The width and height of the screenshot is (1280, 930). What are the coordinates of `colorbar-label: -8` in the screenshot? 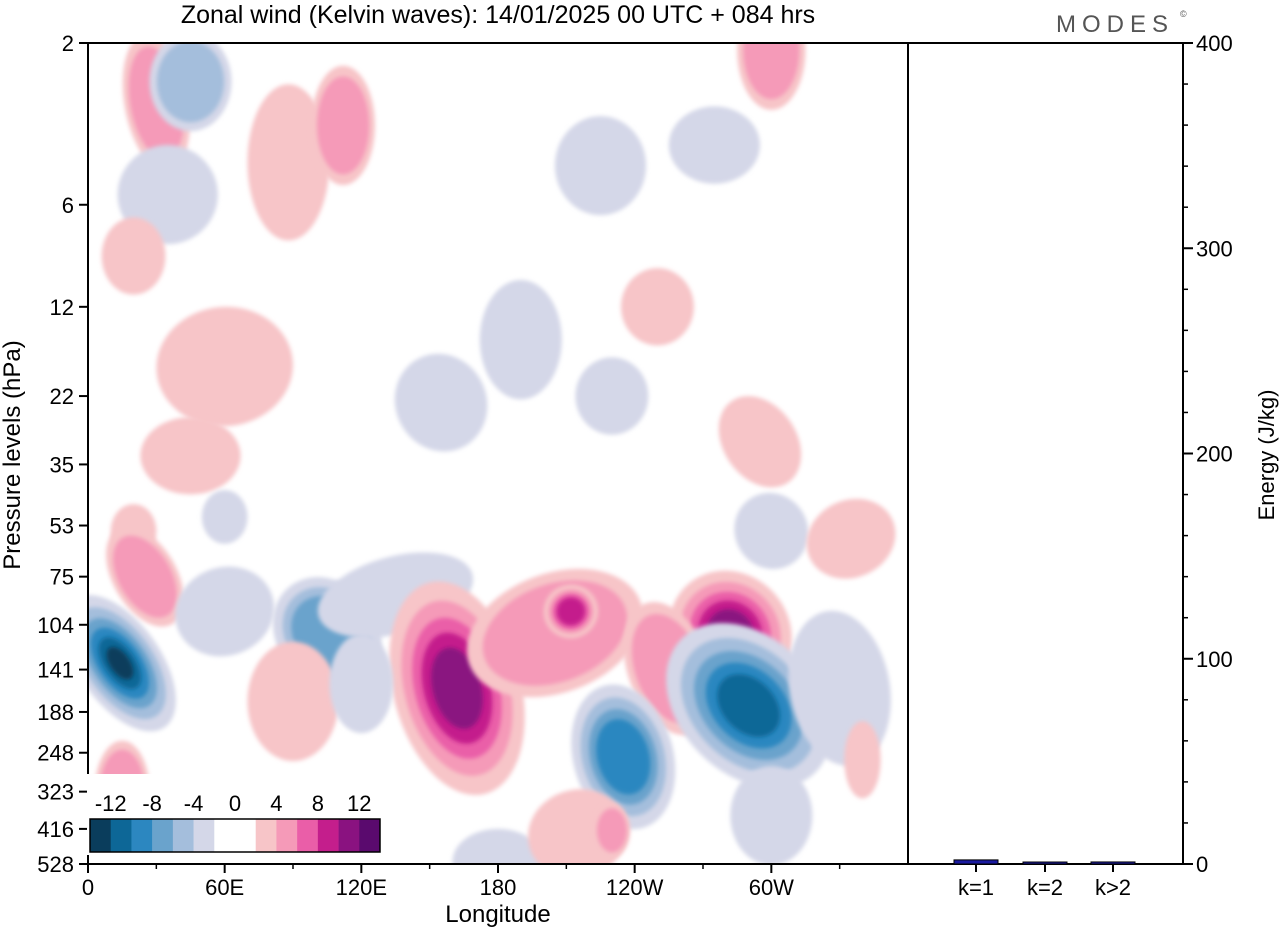 It's located at (152, 803).